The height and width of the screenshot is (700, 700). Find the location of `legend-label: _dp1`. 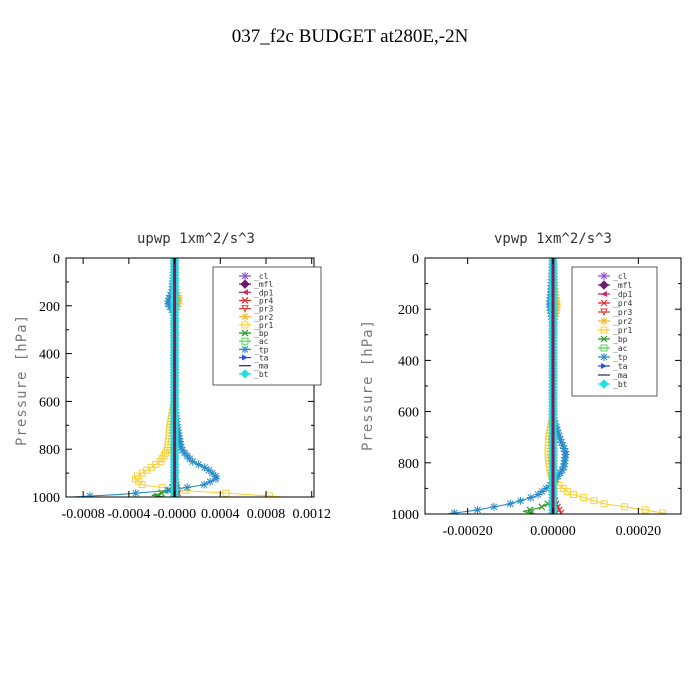

legend-label: _dp1 is located at coordinates (263, 292).